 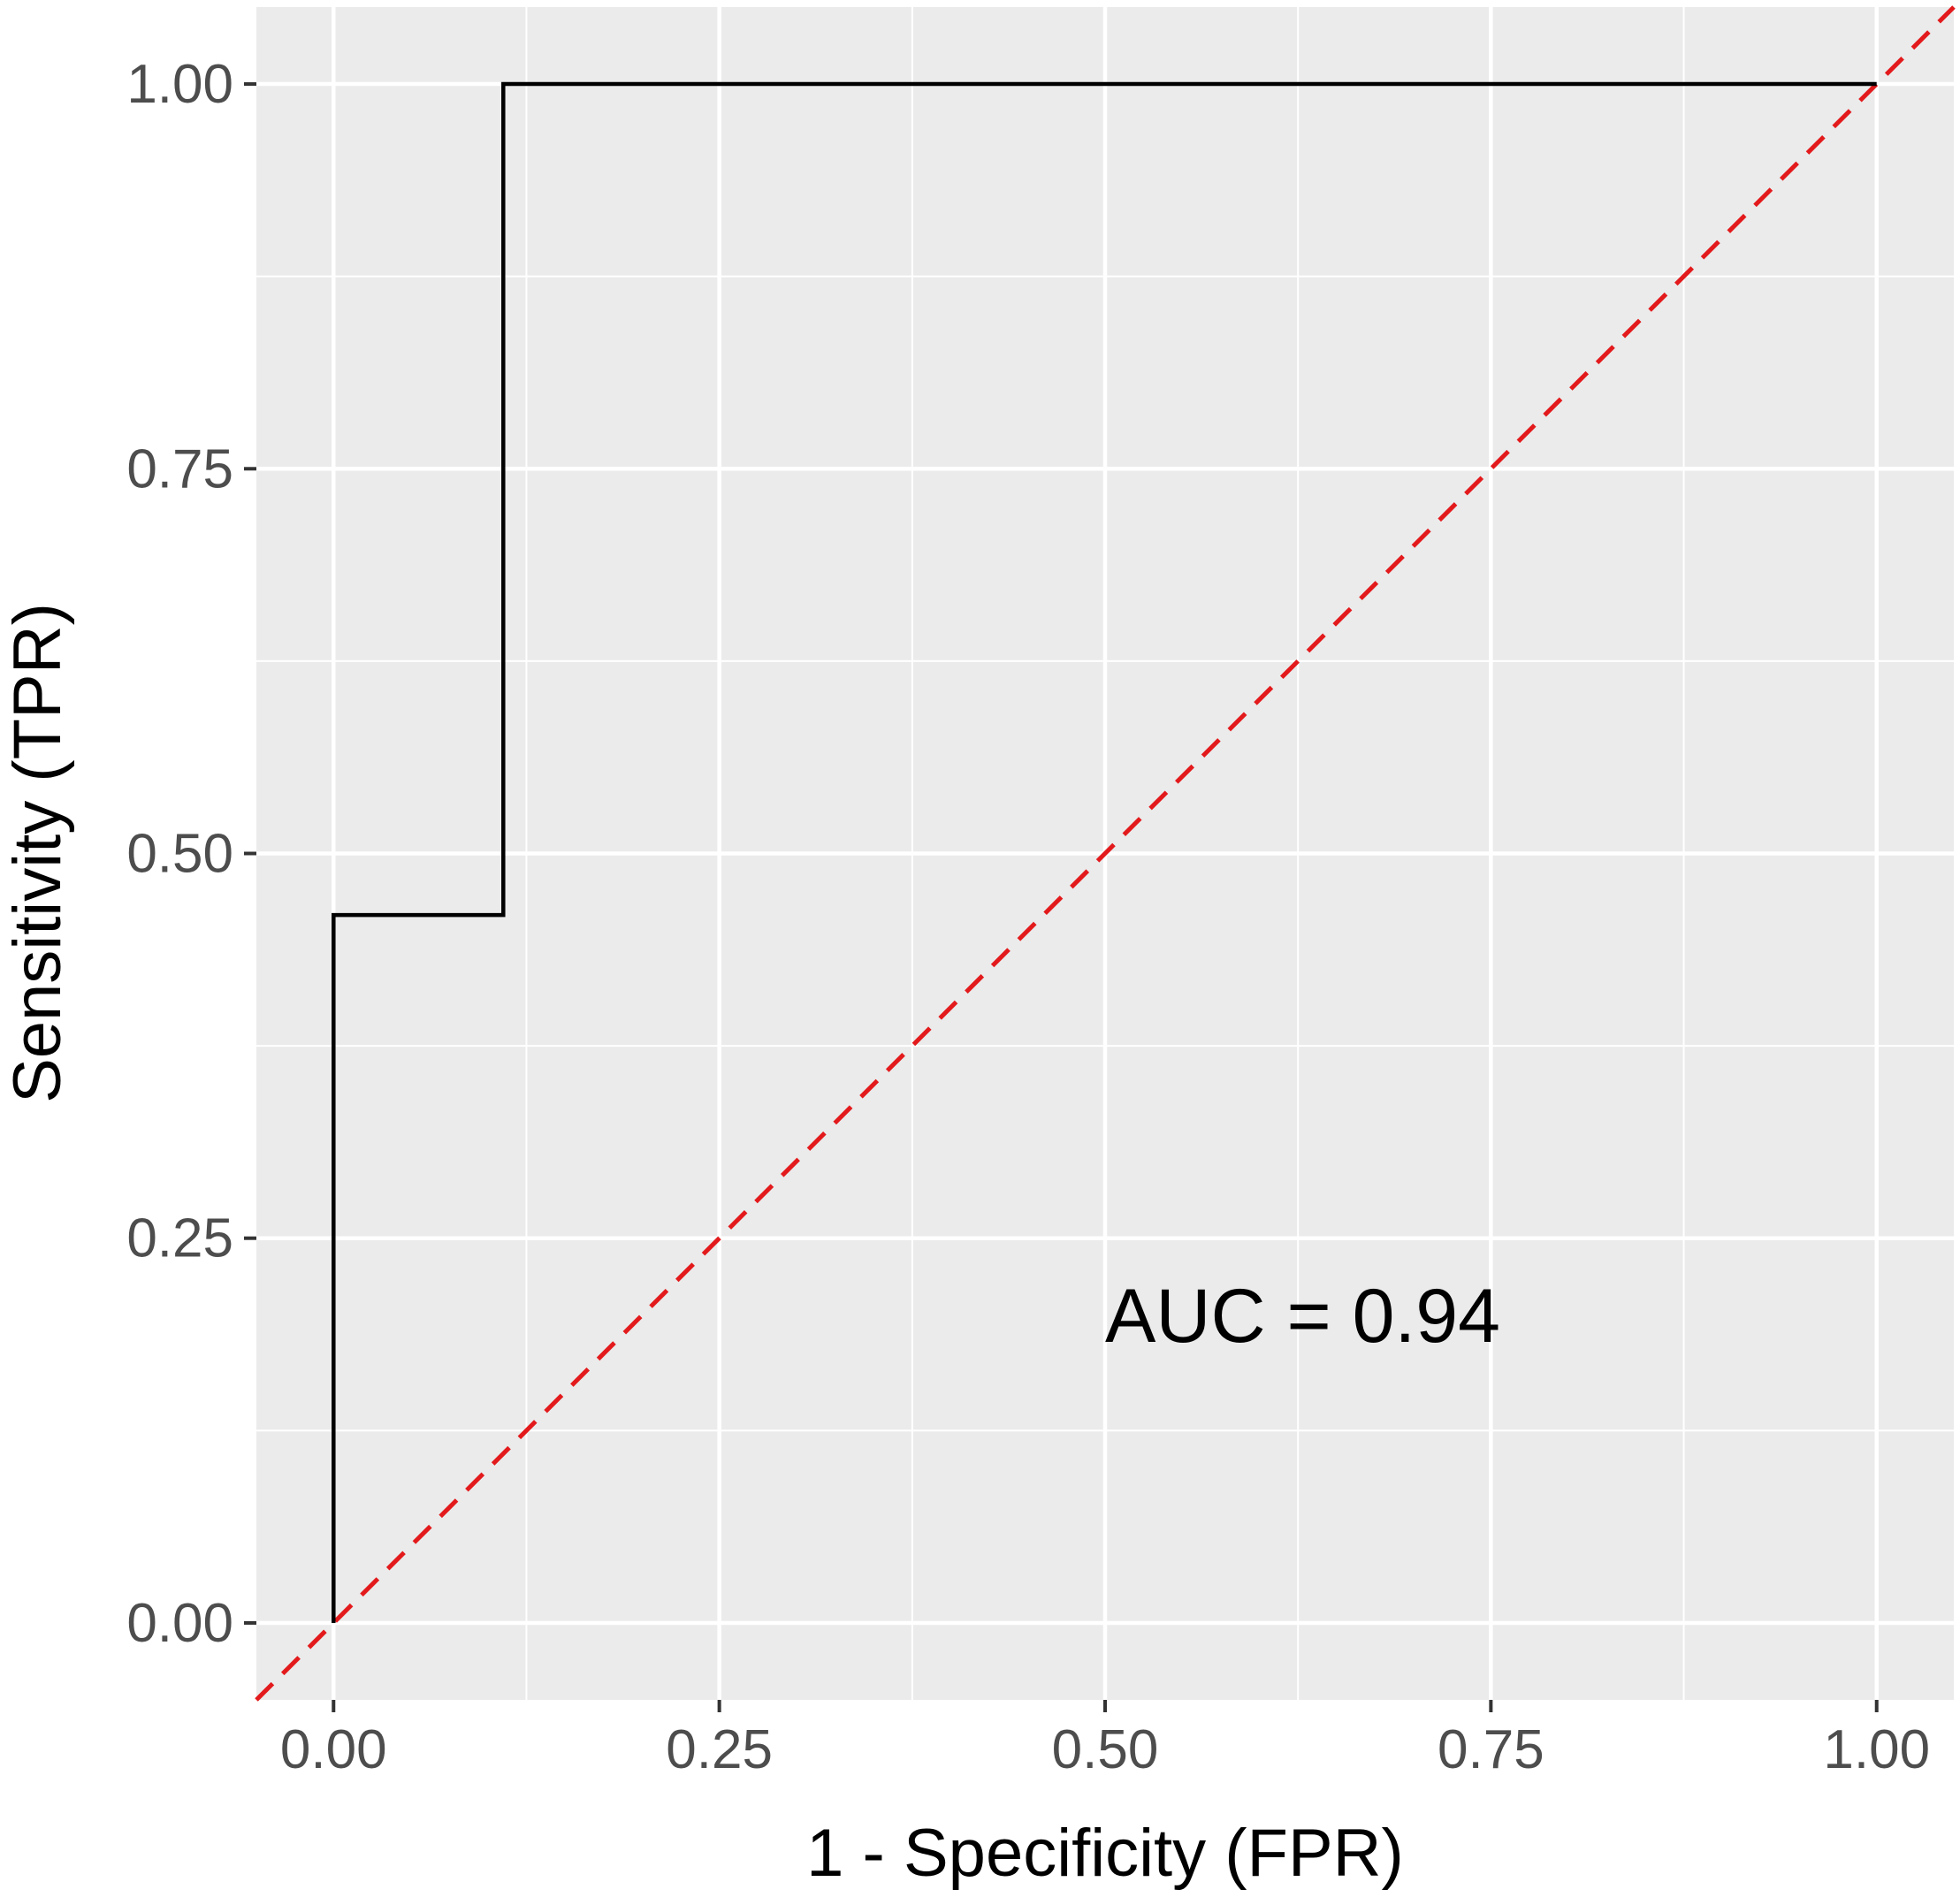 I want to click on y-tick-label: 0.00, so click(x=180, y=1623).